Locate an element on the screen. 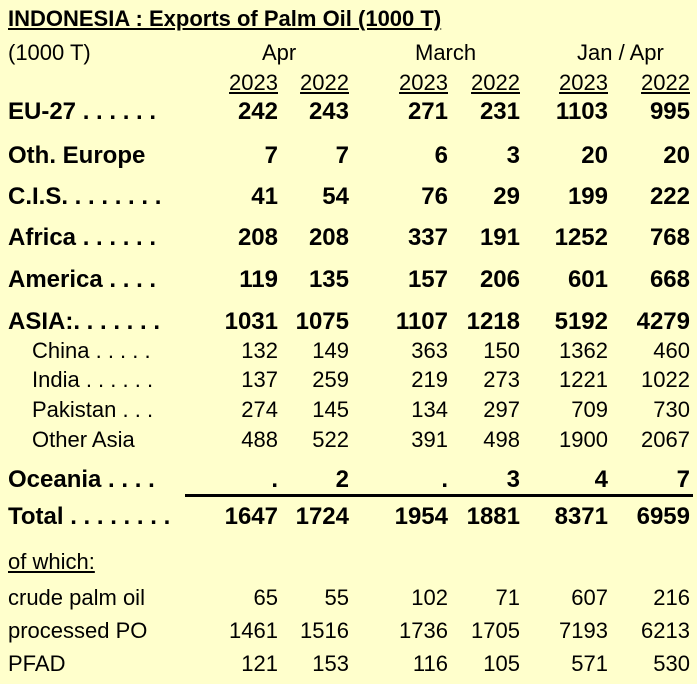 The height and width of the screenshot is (684, 697). row-value: 274 is located at coordinates (259, 409).